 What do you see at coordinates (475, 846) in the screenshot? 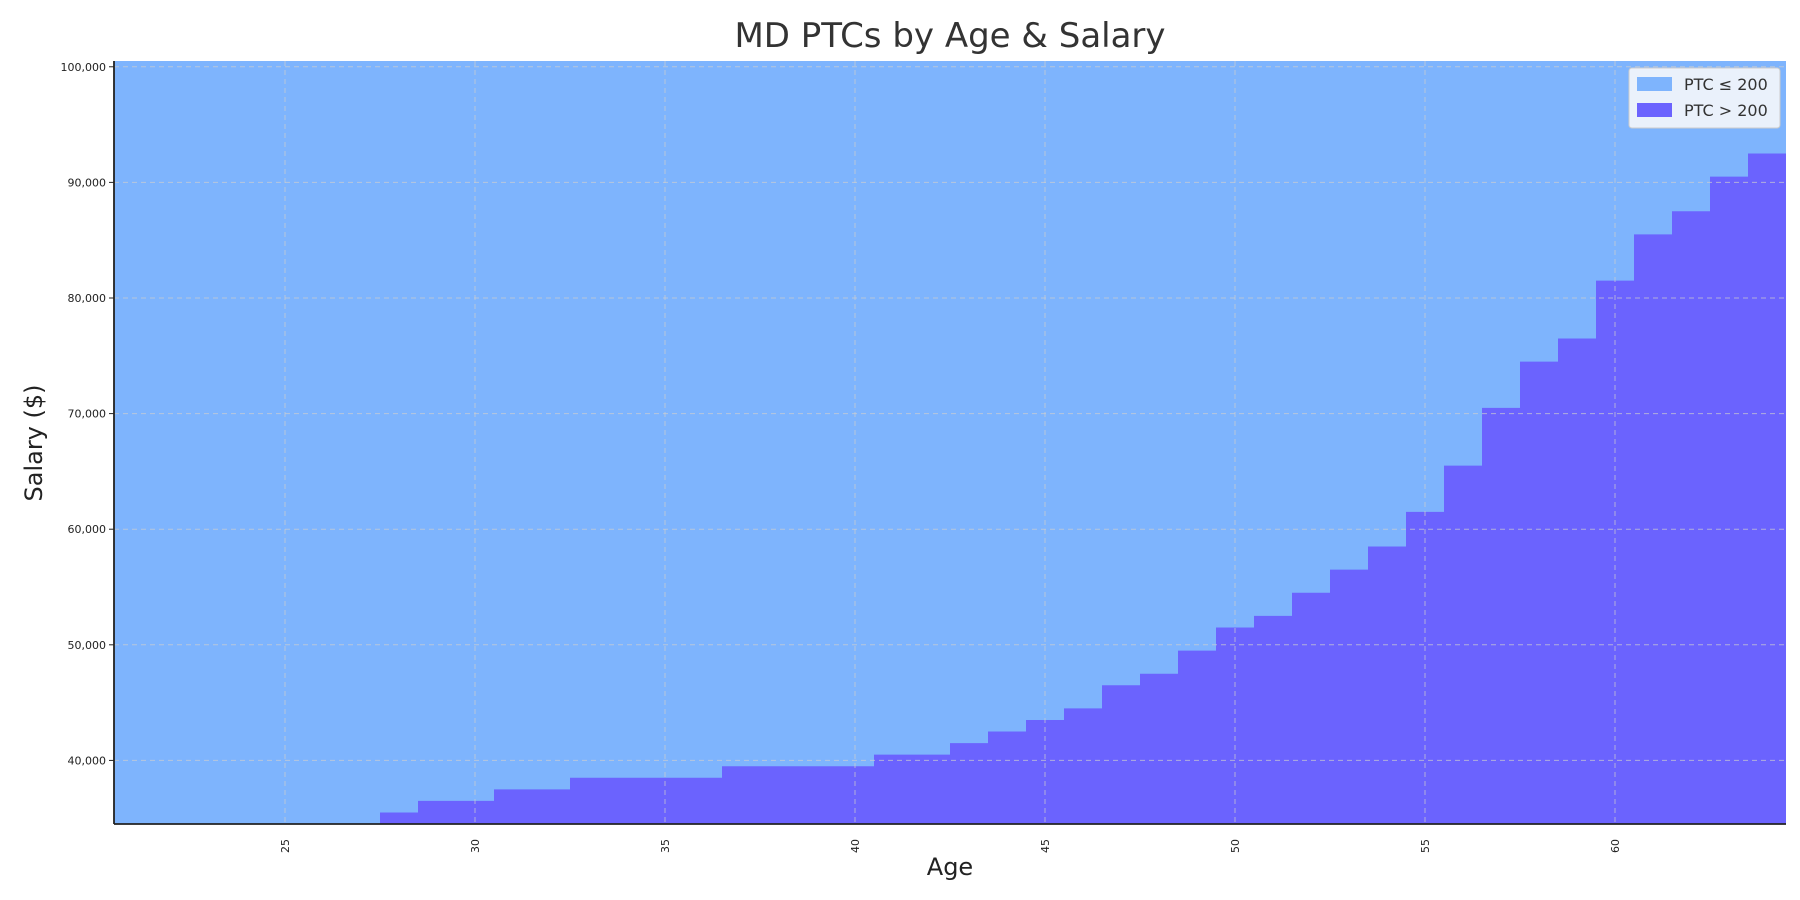
I see `x-tick-label: 30` at bounding box center [475, 846].